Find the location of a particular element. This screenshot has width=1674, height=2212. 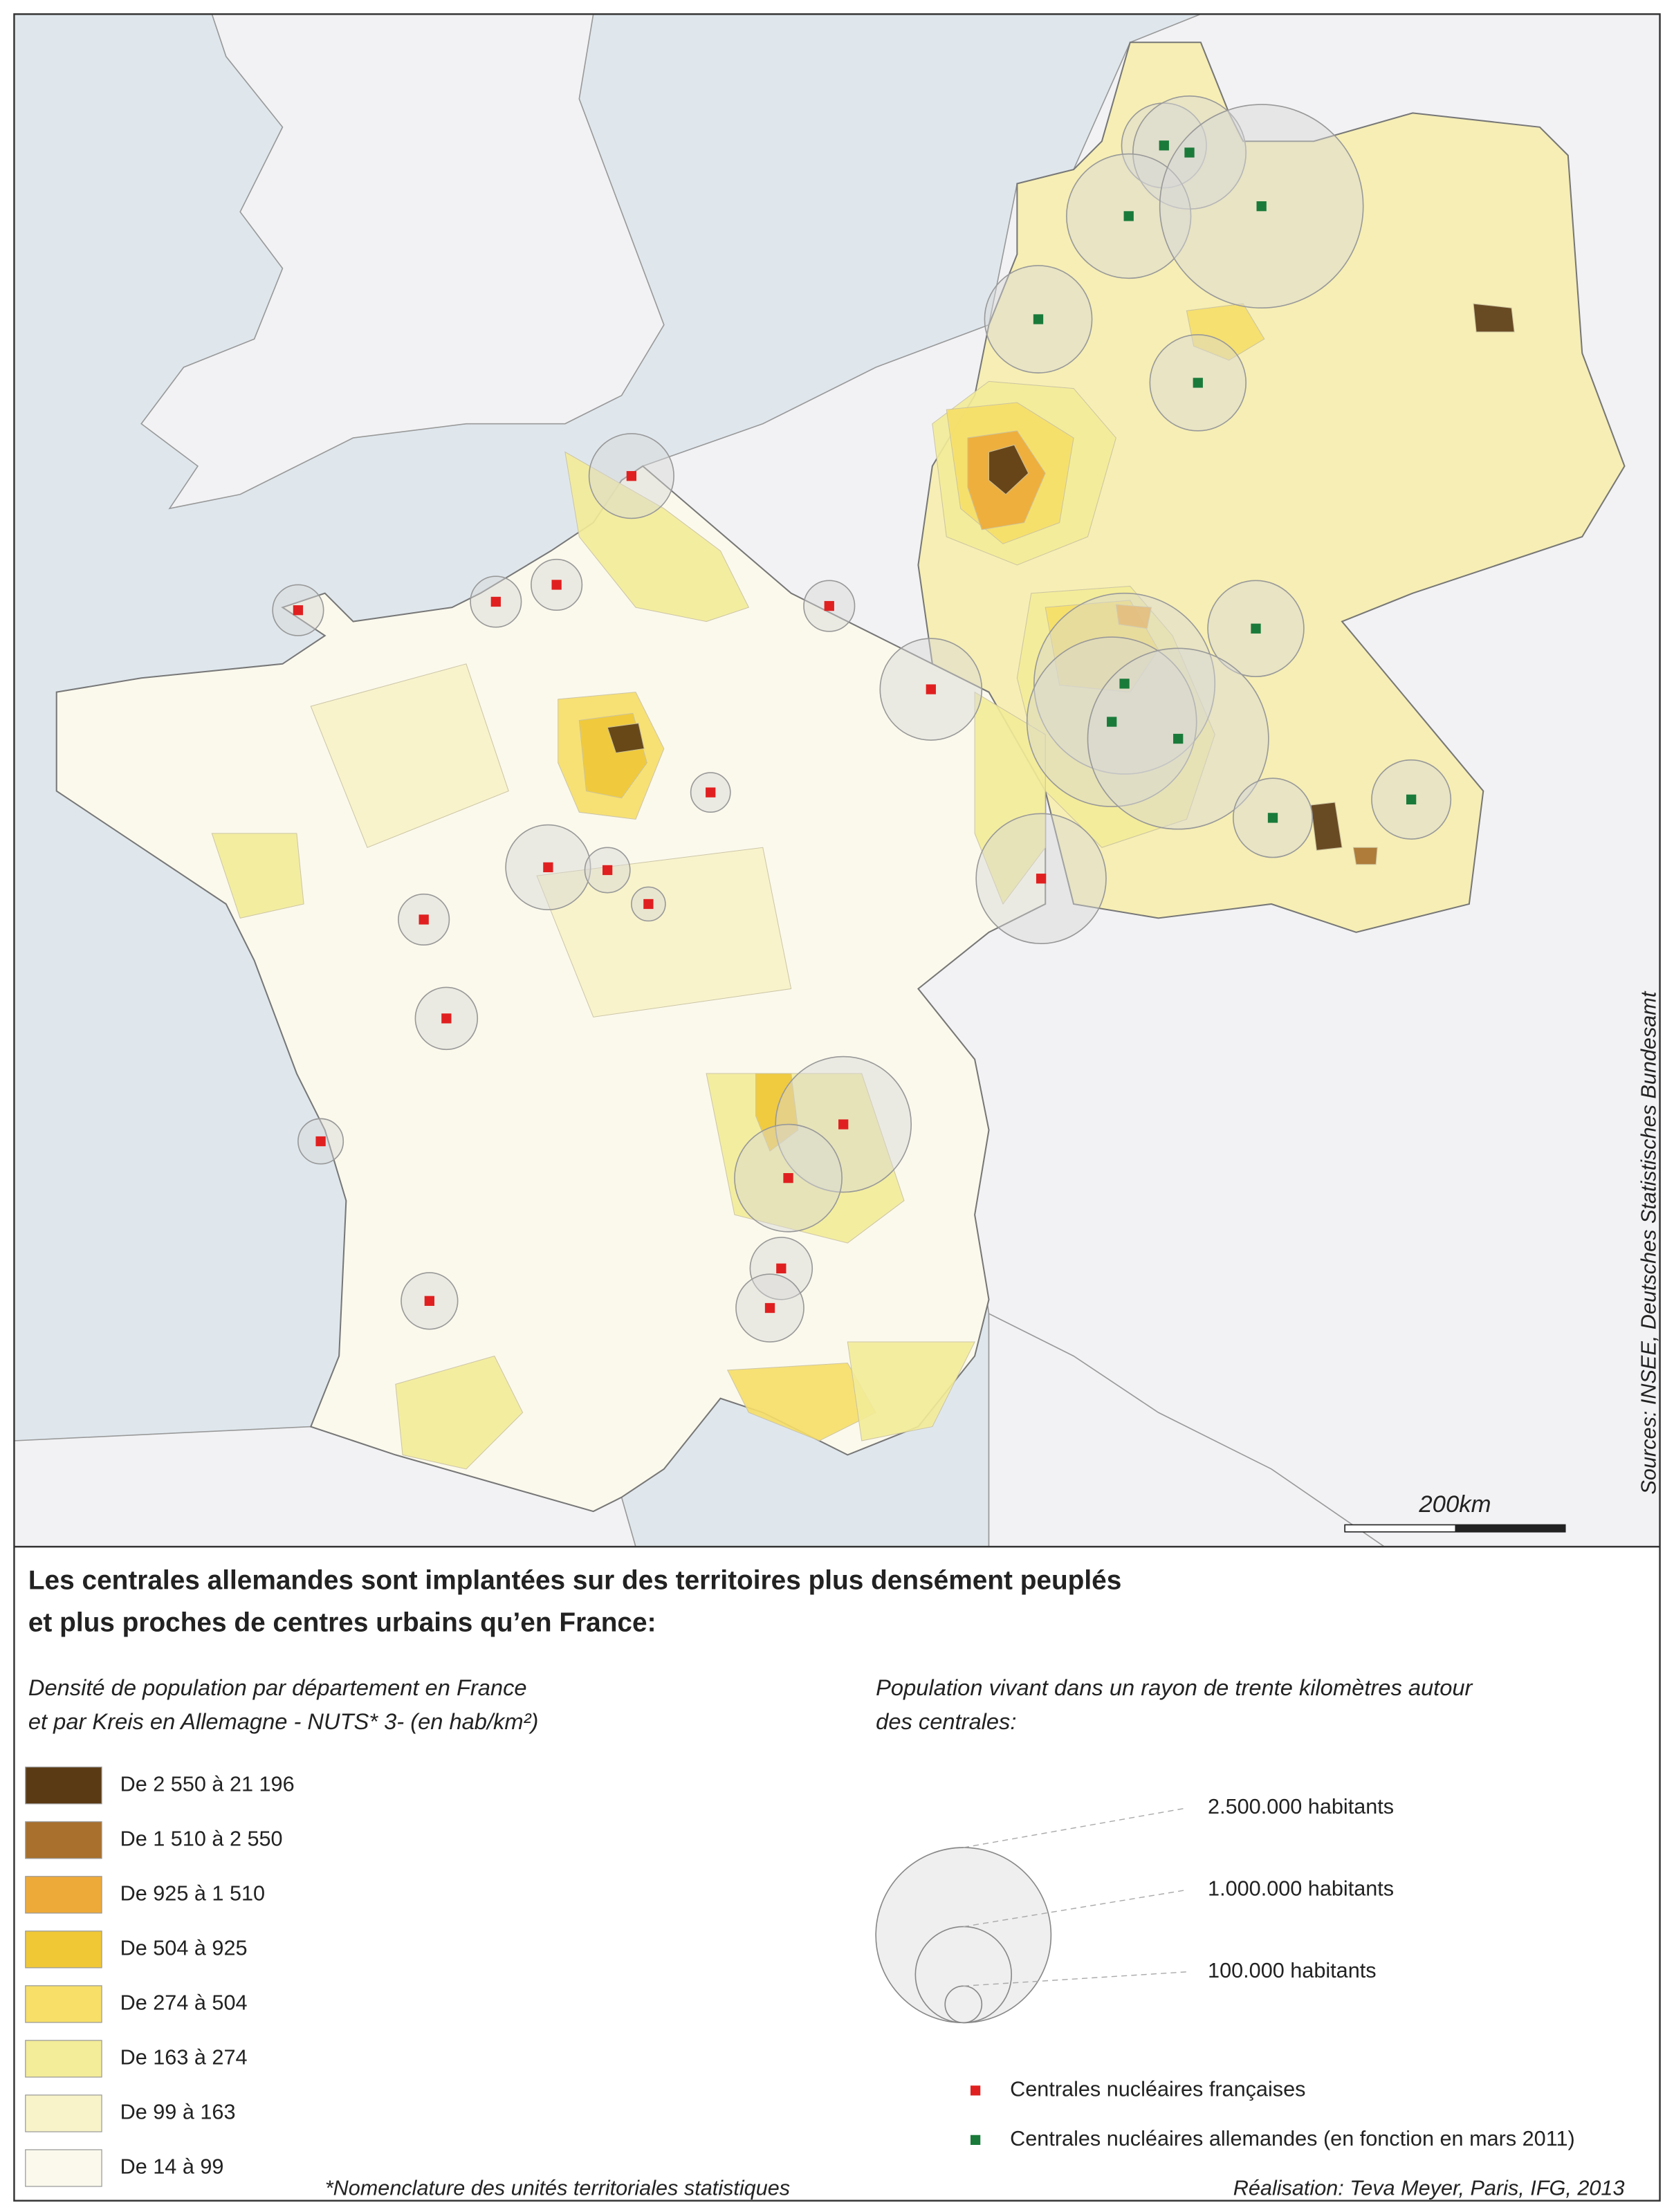

legend-label: De 504 à 925 is located at coordinates (184, 1948).